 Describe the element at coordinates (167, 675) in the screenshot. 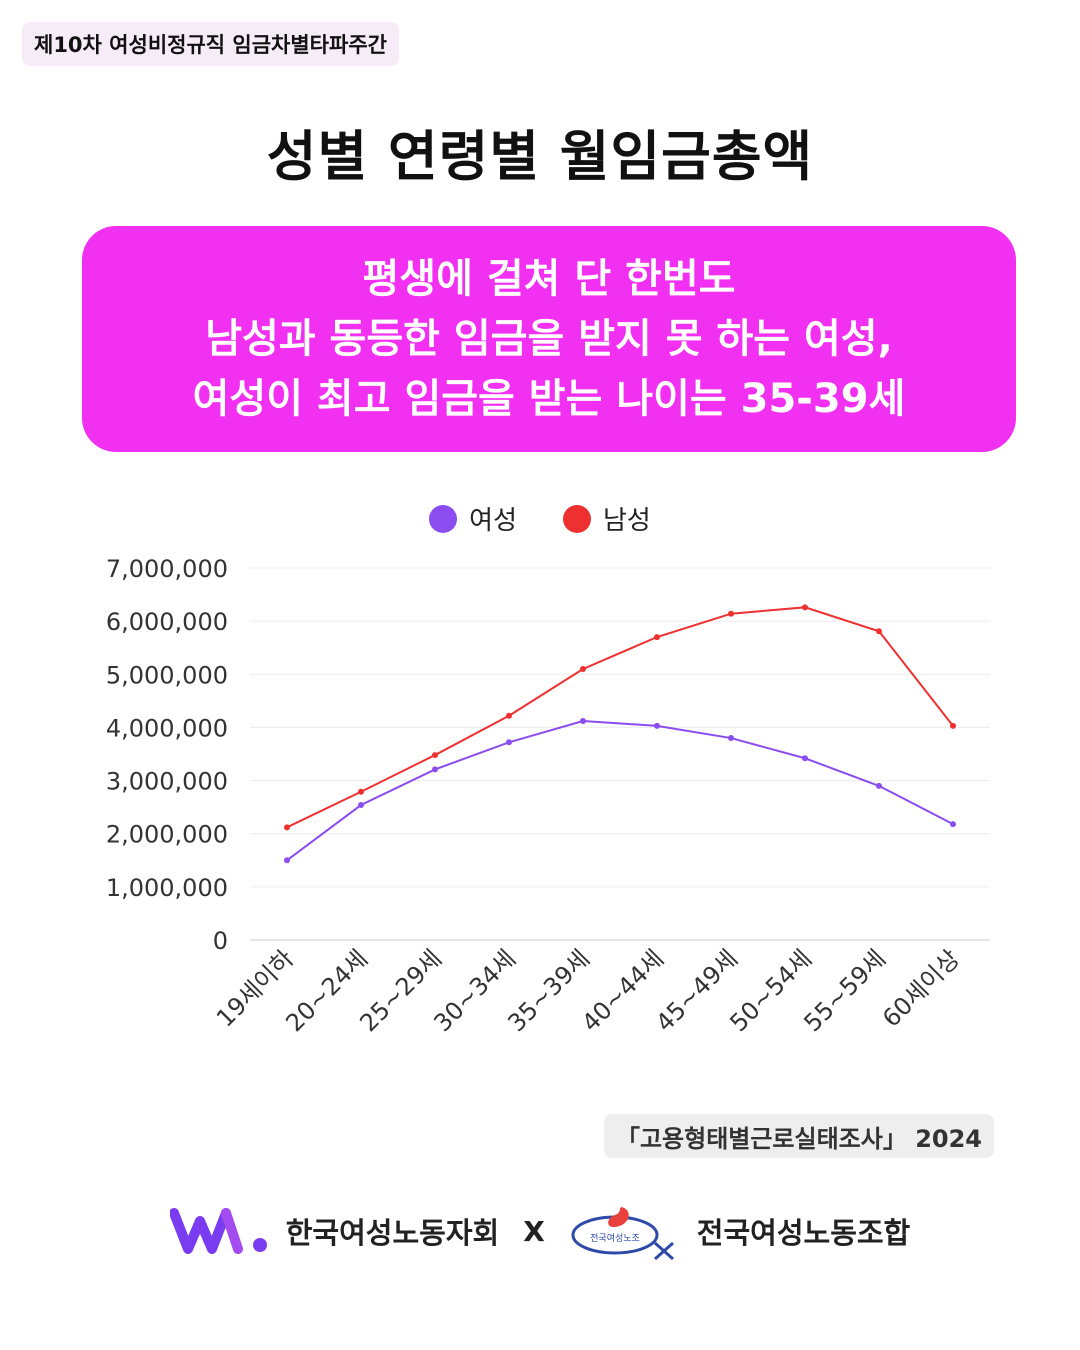

I see `y-tick-label: 5,000,000` at that location.